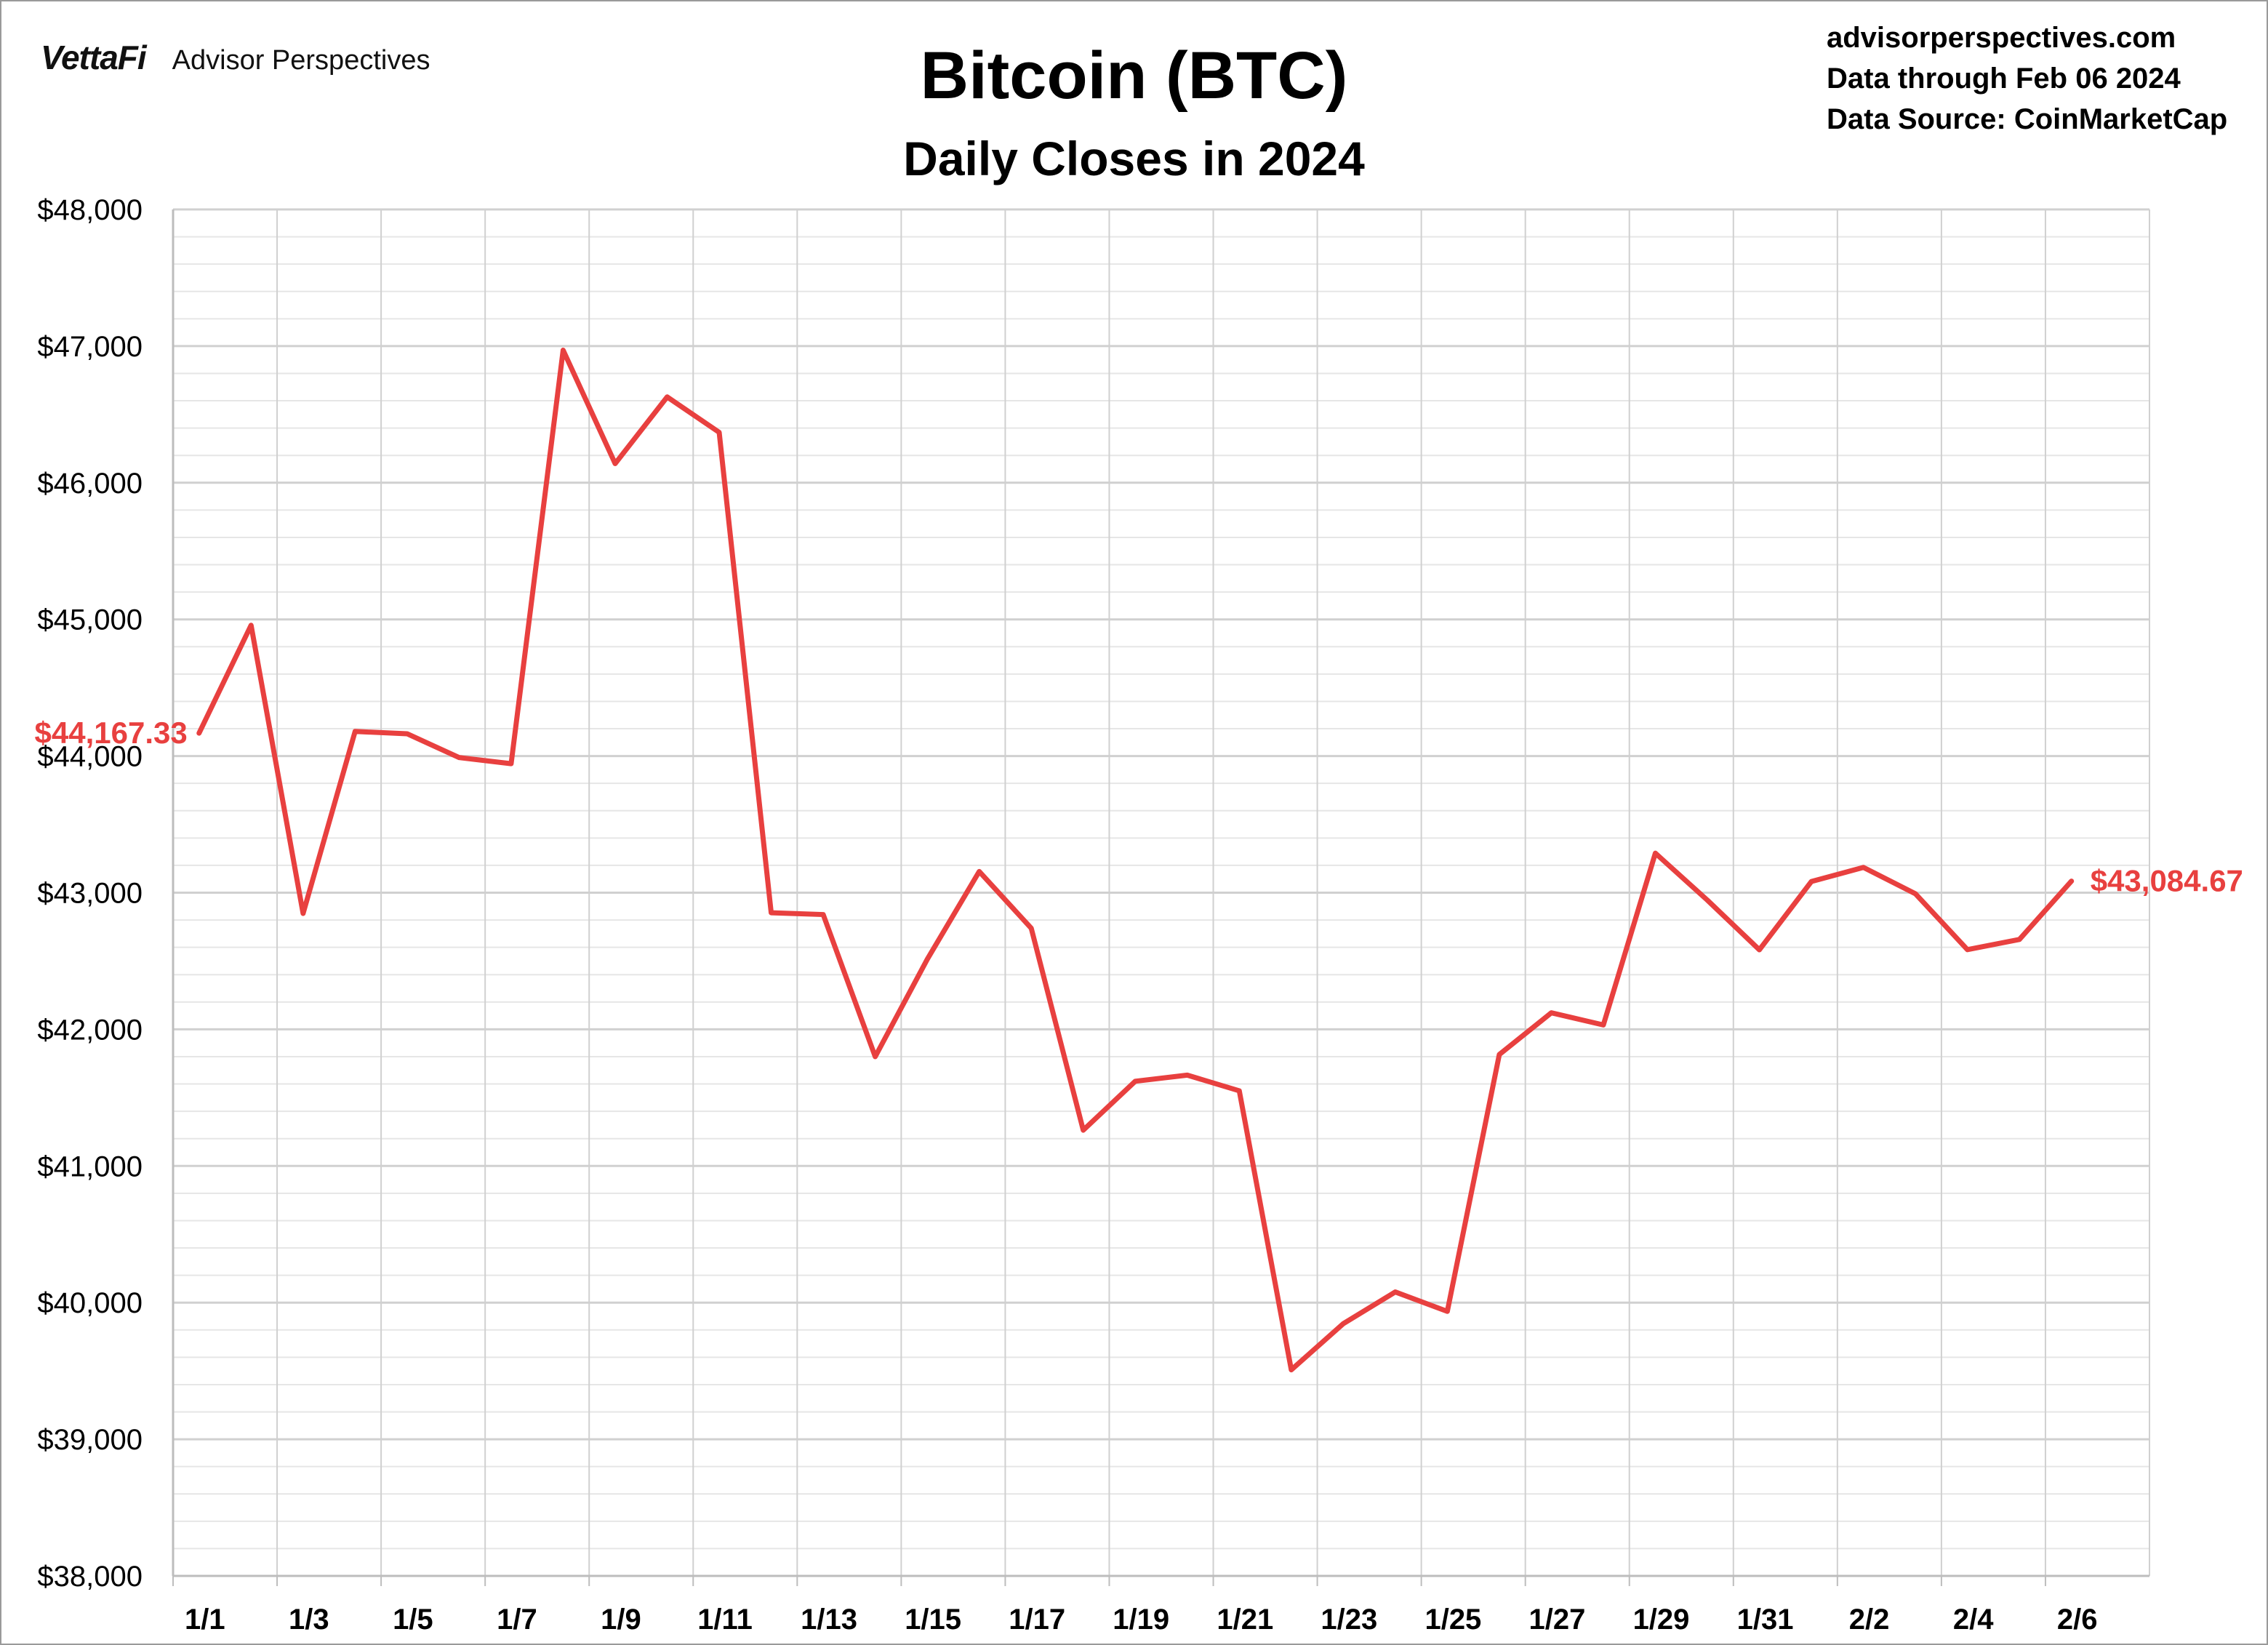 Image resolution: width=2268 pixels, height=1645 pixels. Describe the element at coordinates (1134, 158) in the screenshot. I see `chart-subtitle: Daily Closes in 2024` at that location.